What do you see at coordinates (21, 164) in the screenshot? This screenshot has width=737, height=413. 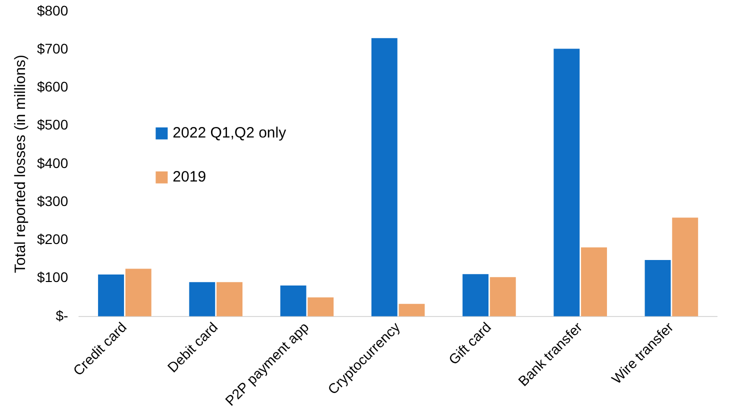 I see `y-axis-title: Total reported losses (in millions)` at bounding box center [21, 164].